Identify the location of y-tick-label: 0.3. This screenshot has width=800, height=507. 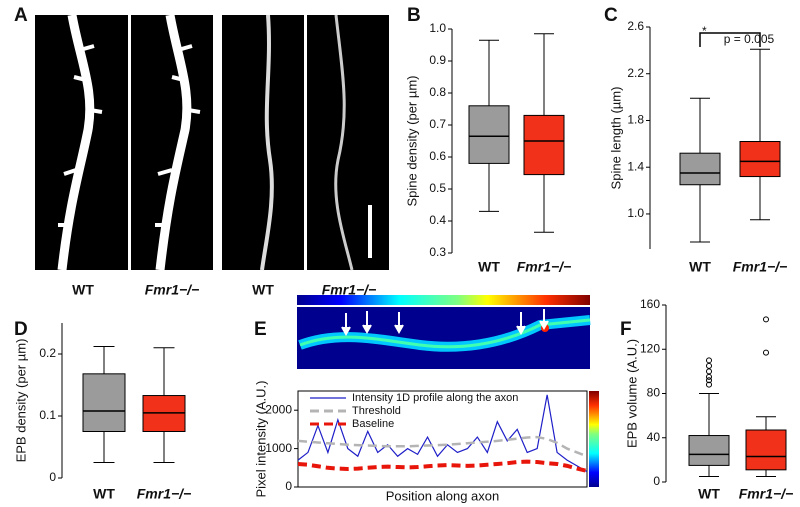
(437, 252).